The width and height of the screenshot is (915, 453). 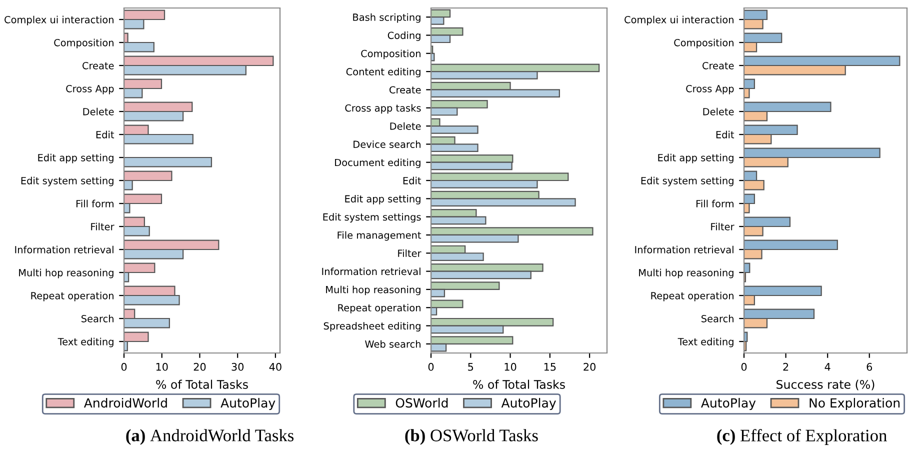 I want to click on bar, so click(x=168, y=162).